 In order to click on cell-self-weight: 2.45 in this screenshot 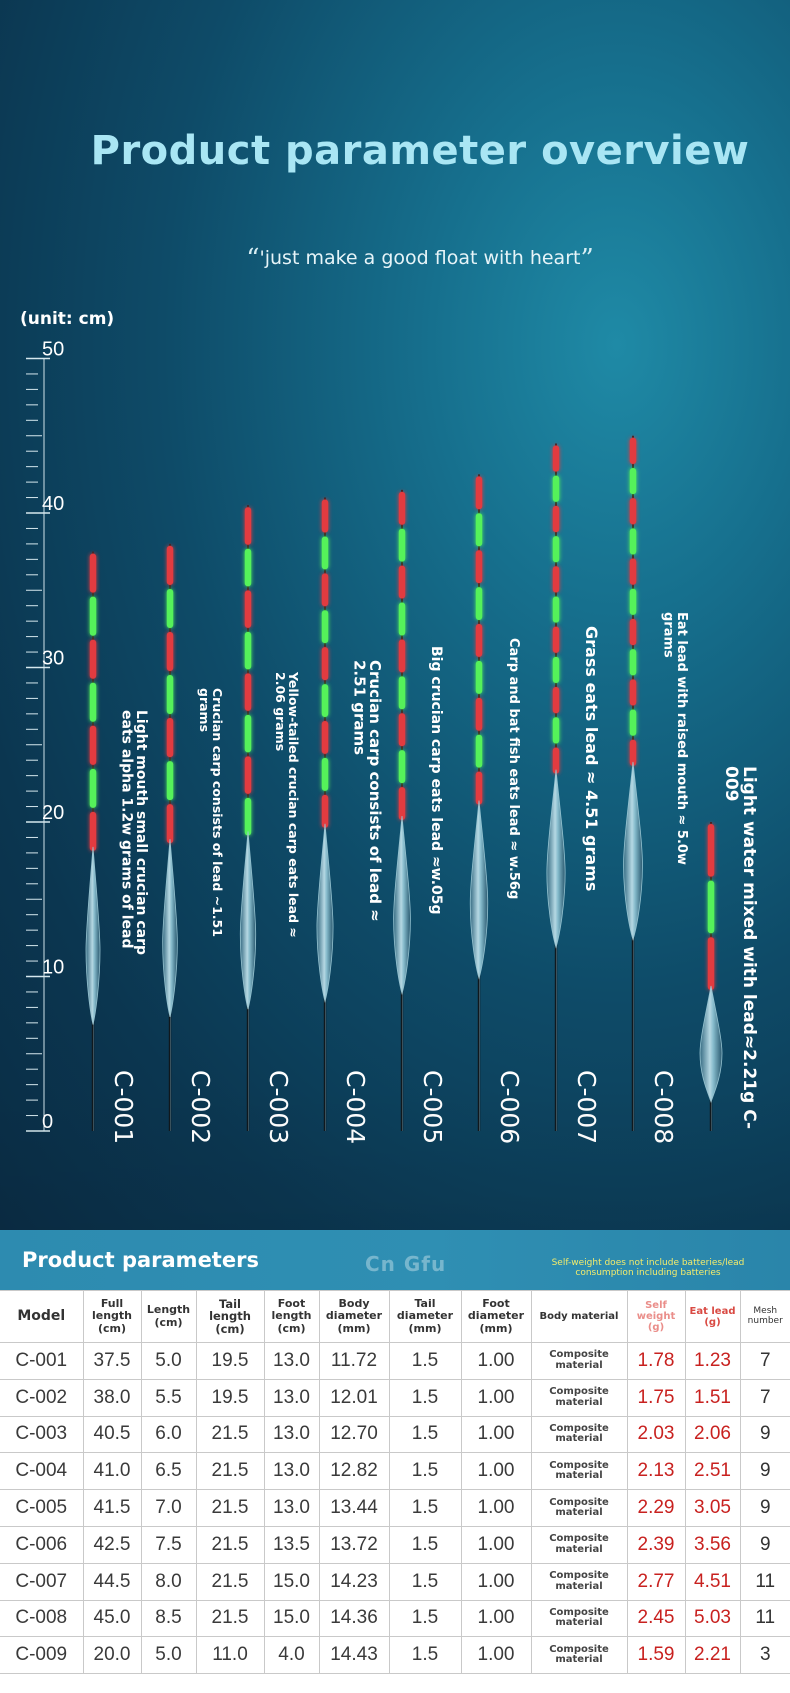, I will do `click(656, 1618)`.